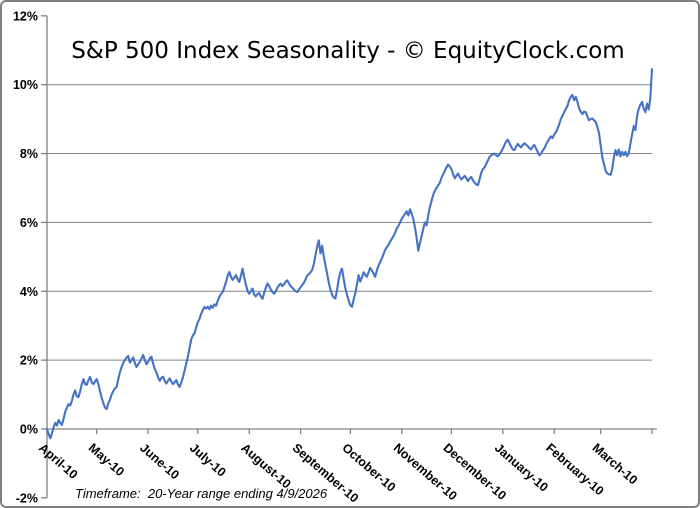 This screenshot has height=508, width=700. I want to click on x-tick-label: July-10, so click(208, 460).